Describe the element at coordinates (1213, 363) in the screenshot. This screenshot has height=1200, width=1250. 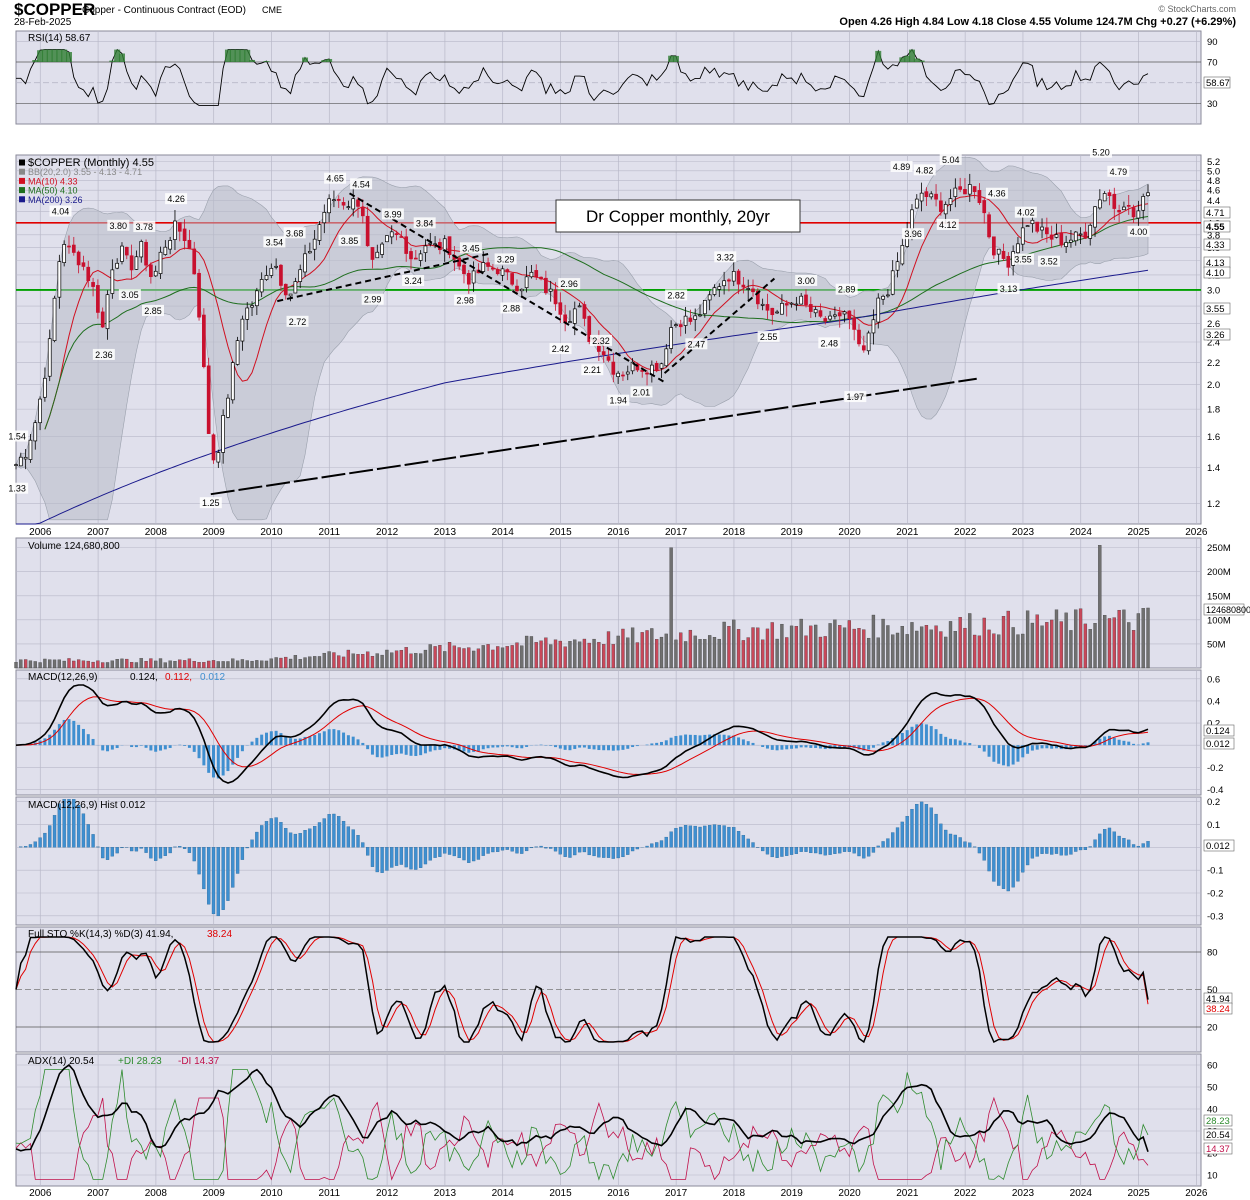
I see `price-tick: 2.2` at that location.